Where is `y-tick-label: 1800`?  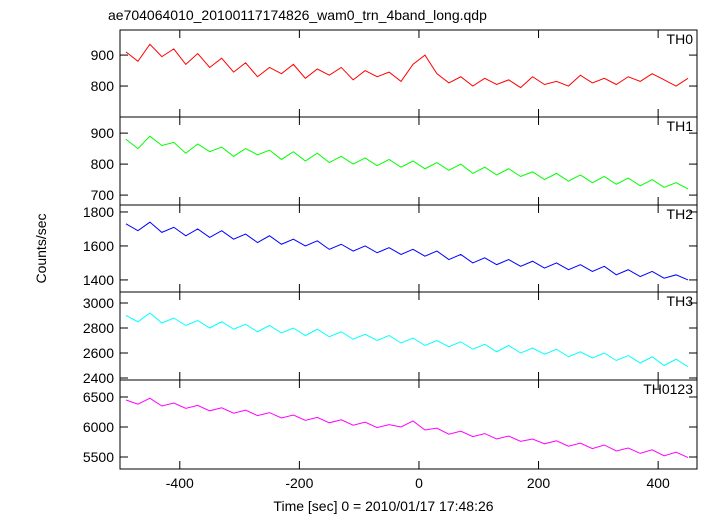 y-tick-label: 1800 is located at coordinates (98, 212).